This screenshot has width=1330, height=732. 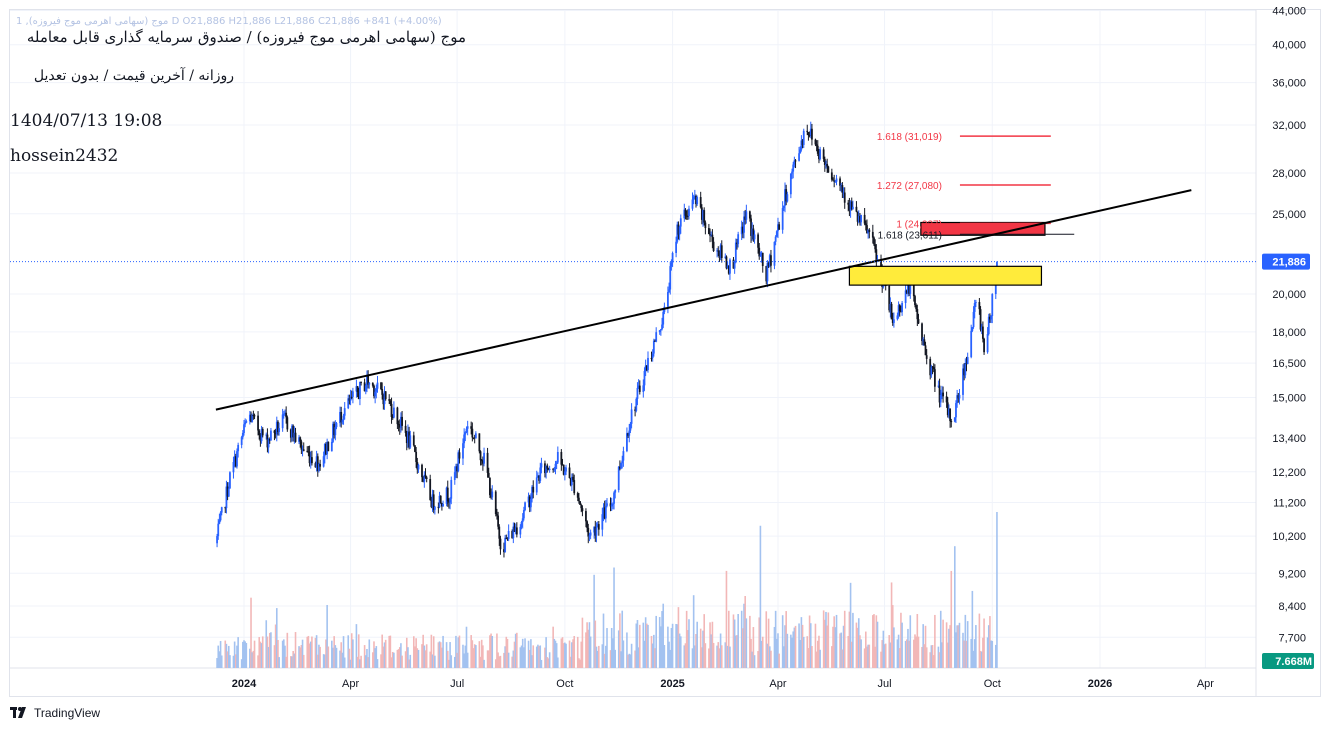 What do you see at coordinates (919, 224) in the screenshot?
I see `fib-level-label: 1 (24,337)` at bounding box center [919, 224].